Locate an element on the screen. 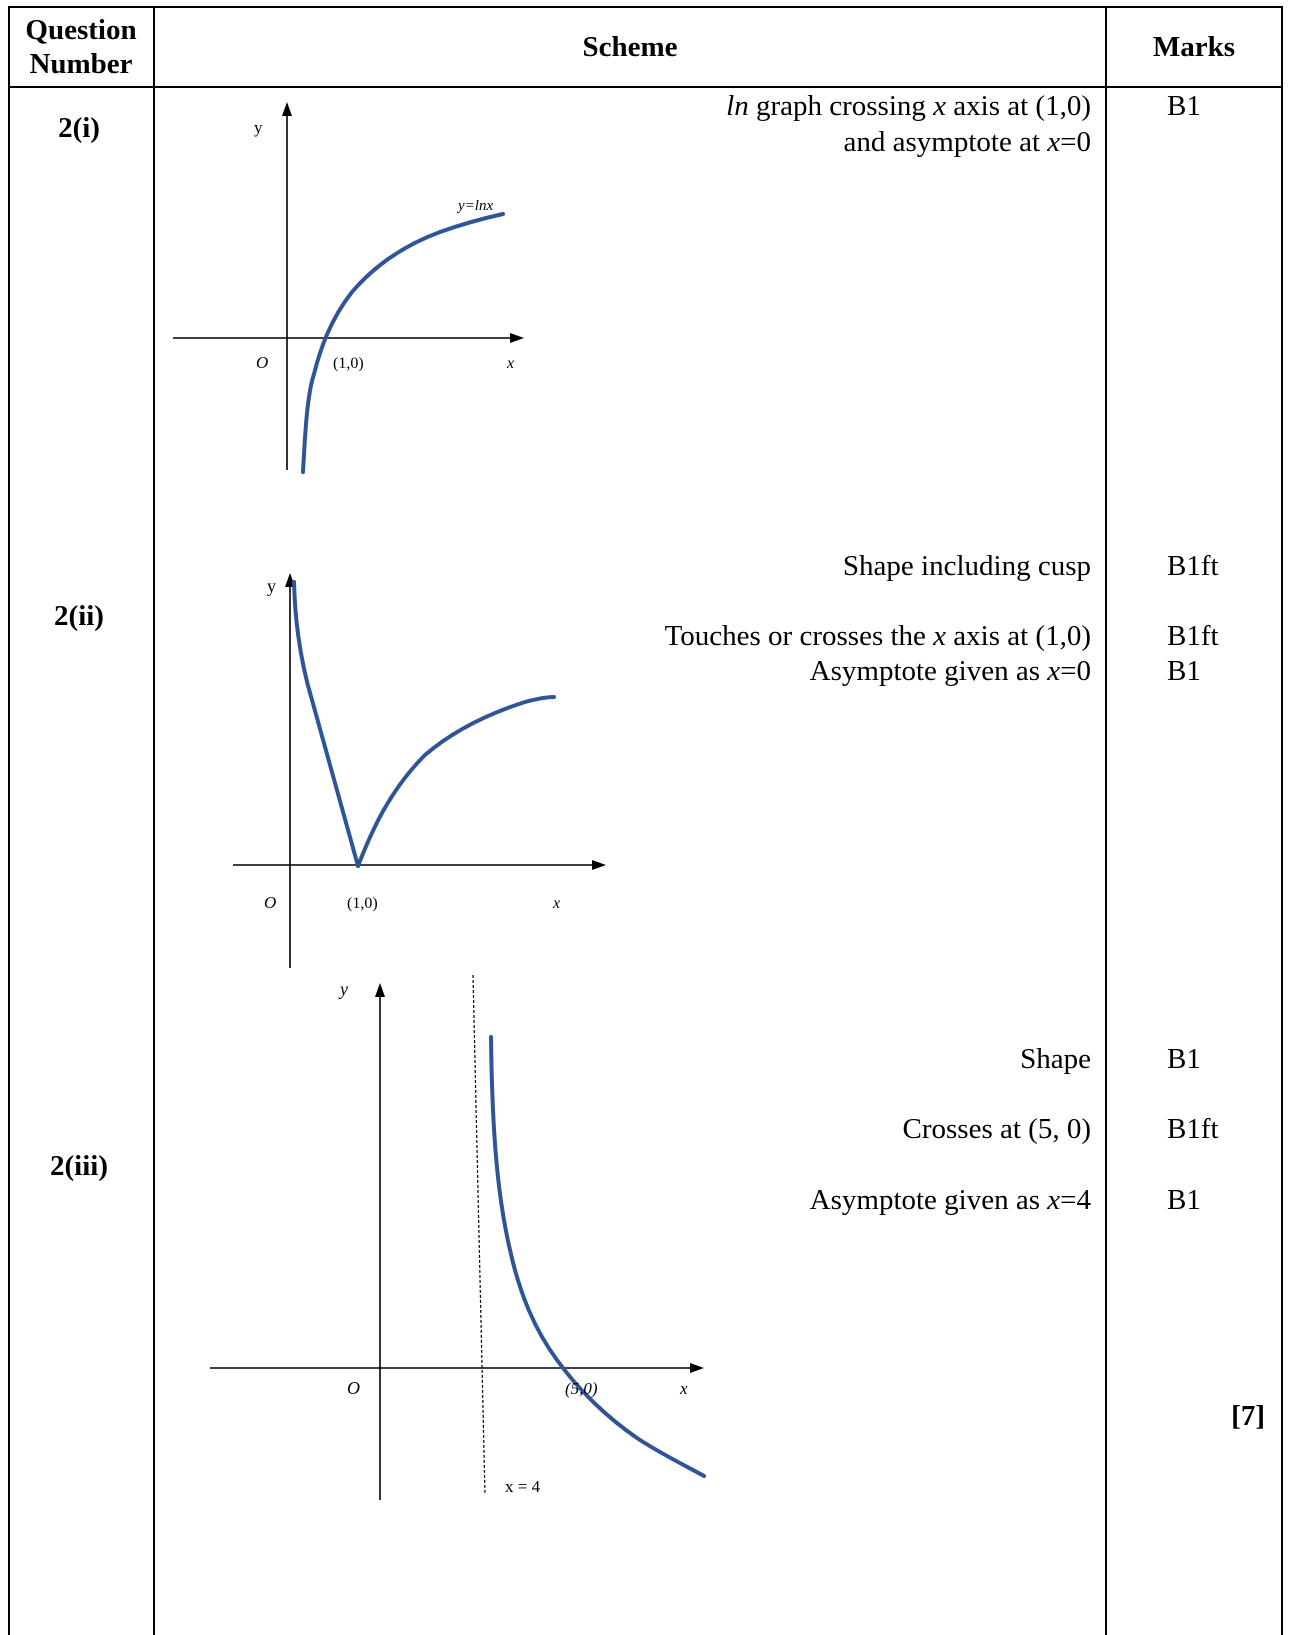 The height and width of the screenshot is (1635, 1289). mark-2ii-3: B1 is located at coordinates (1184, 671).